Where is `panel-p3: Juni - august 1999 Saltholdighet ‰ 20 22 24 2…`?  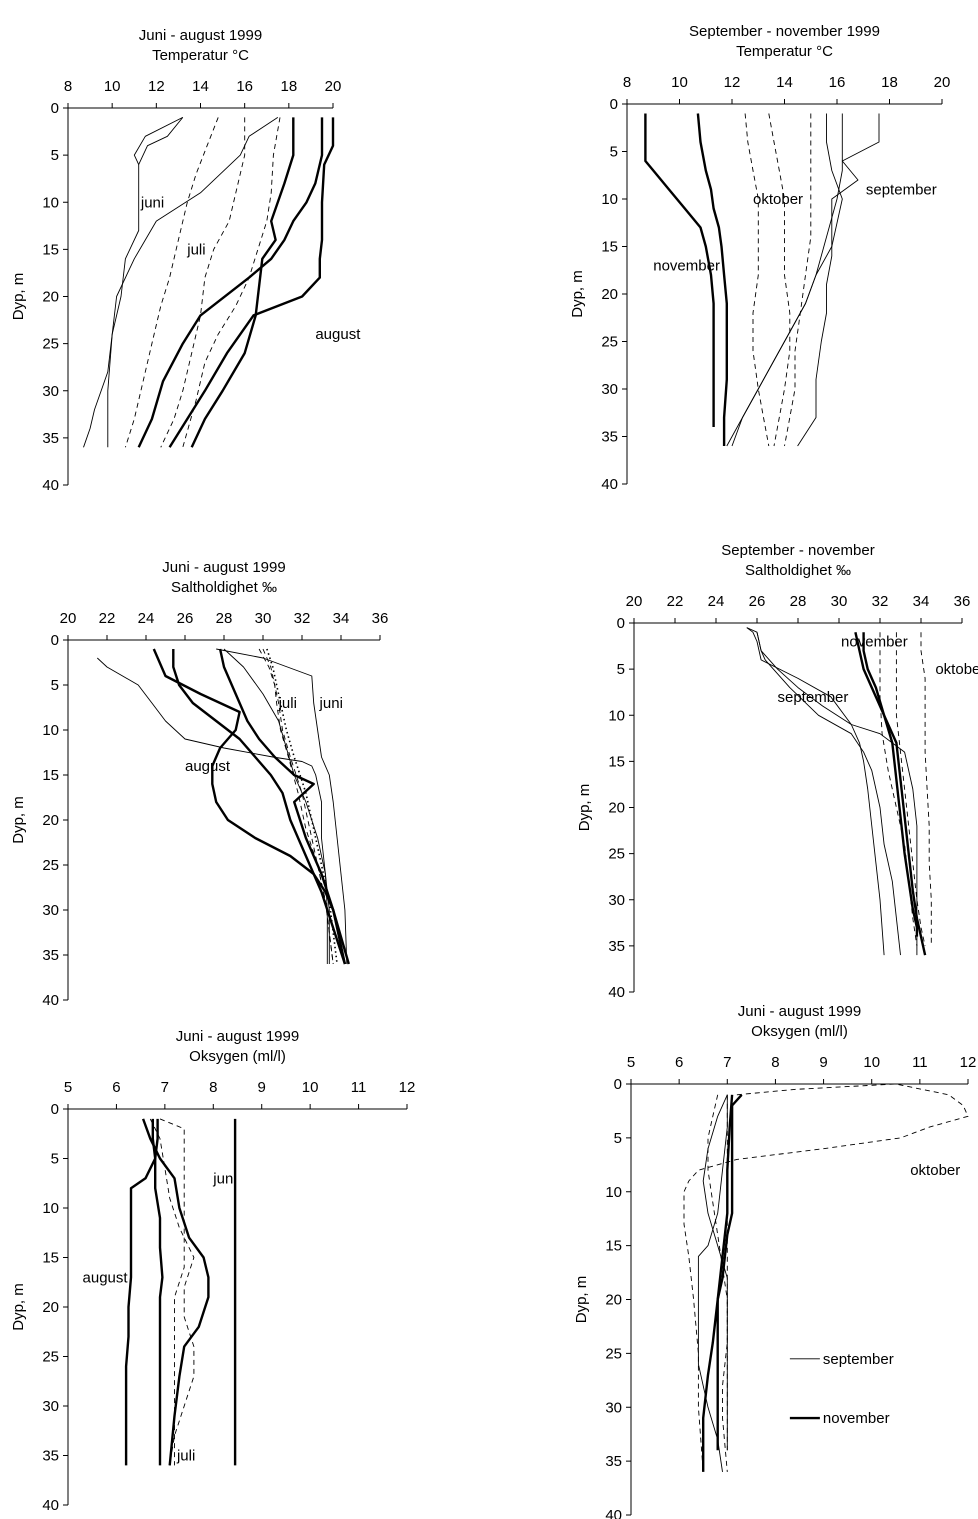 panel-p3: Juni - august 1999 Saltholdighet ‰ 20 22 24 2… is located at coordinates (199, 784).